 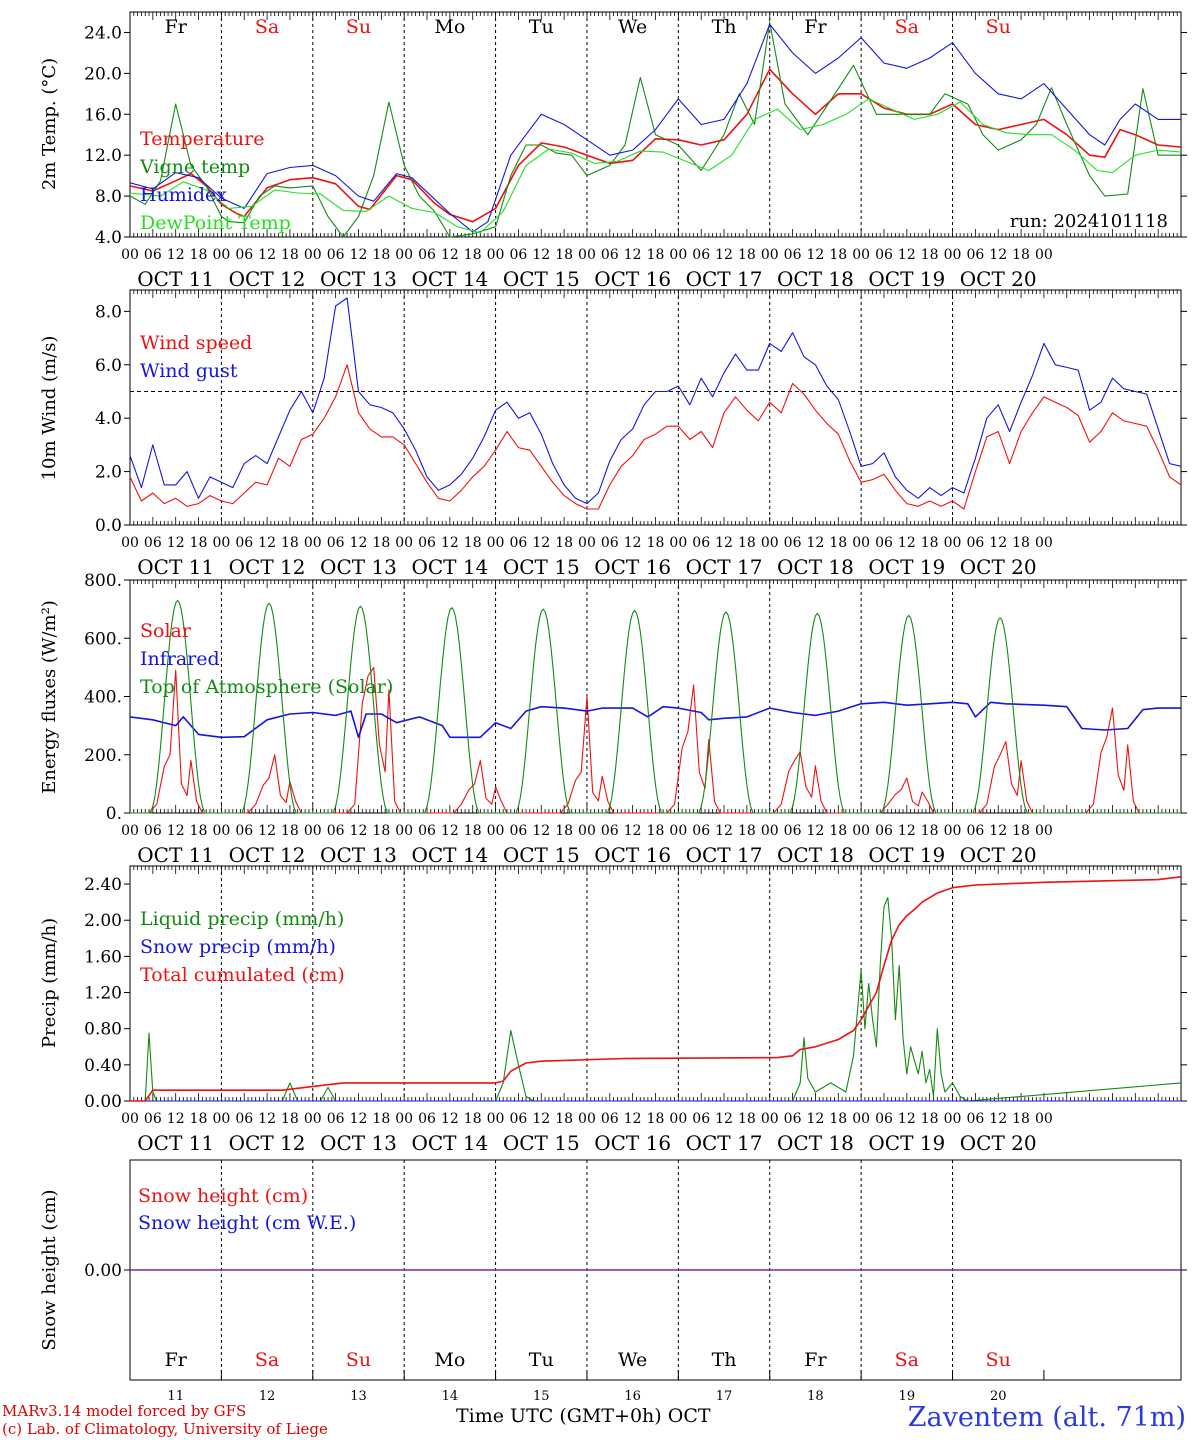 What do you see at coordinates (655, 740) in the screenshot?
I see `series-solar` at bounding box center [655, 740].